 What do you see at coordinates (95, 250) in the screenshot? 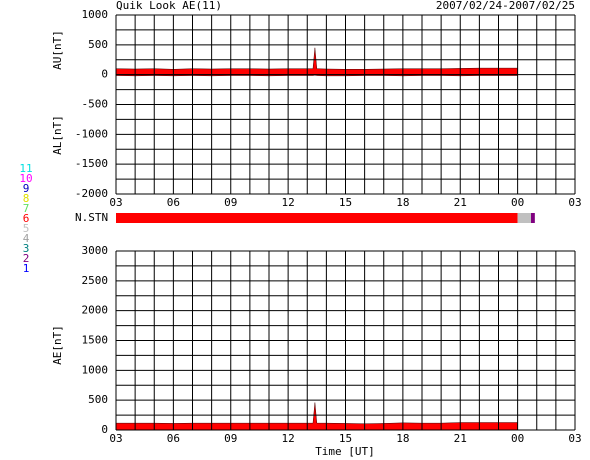
I see `y-tick-label: 3000` at bounding box center [95, 250].